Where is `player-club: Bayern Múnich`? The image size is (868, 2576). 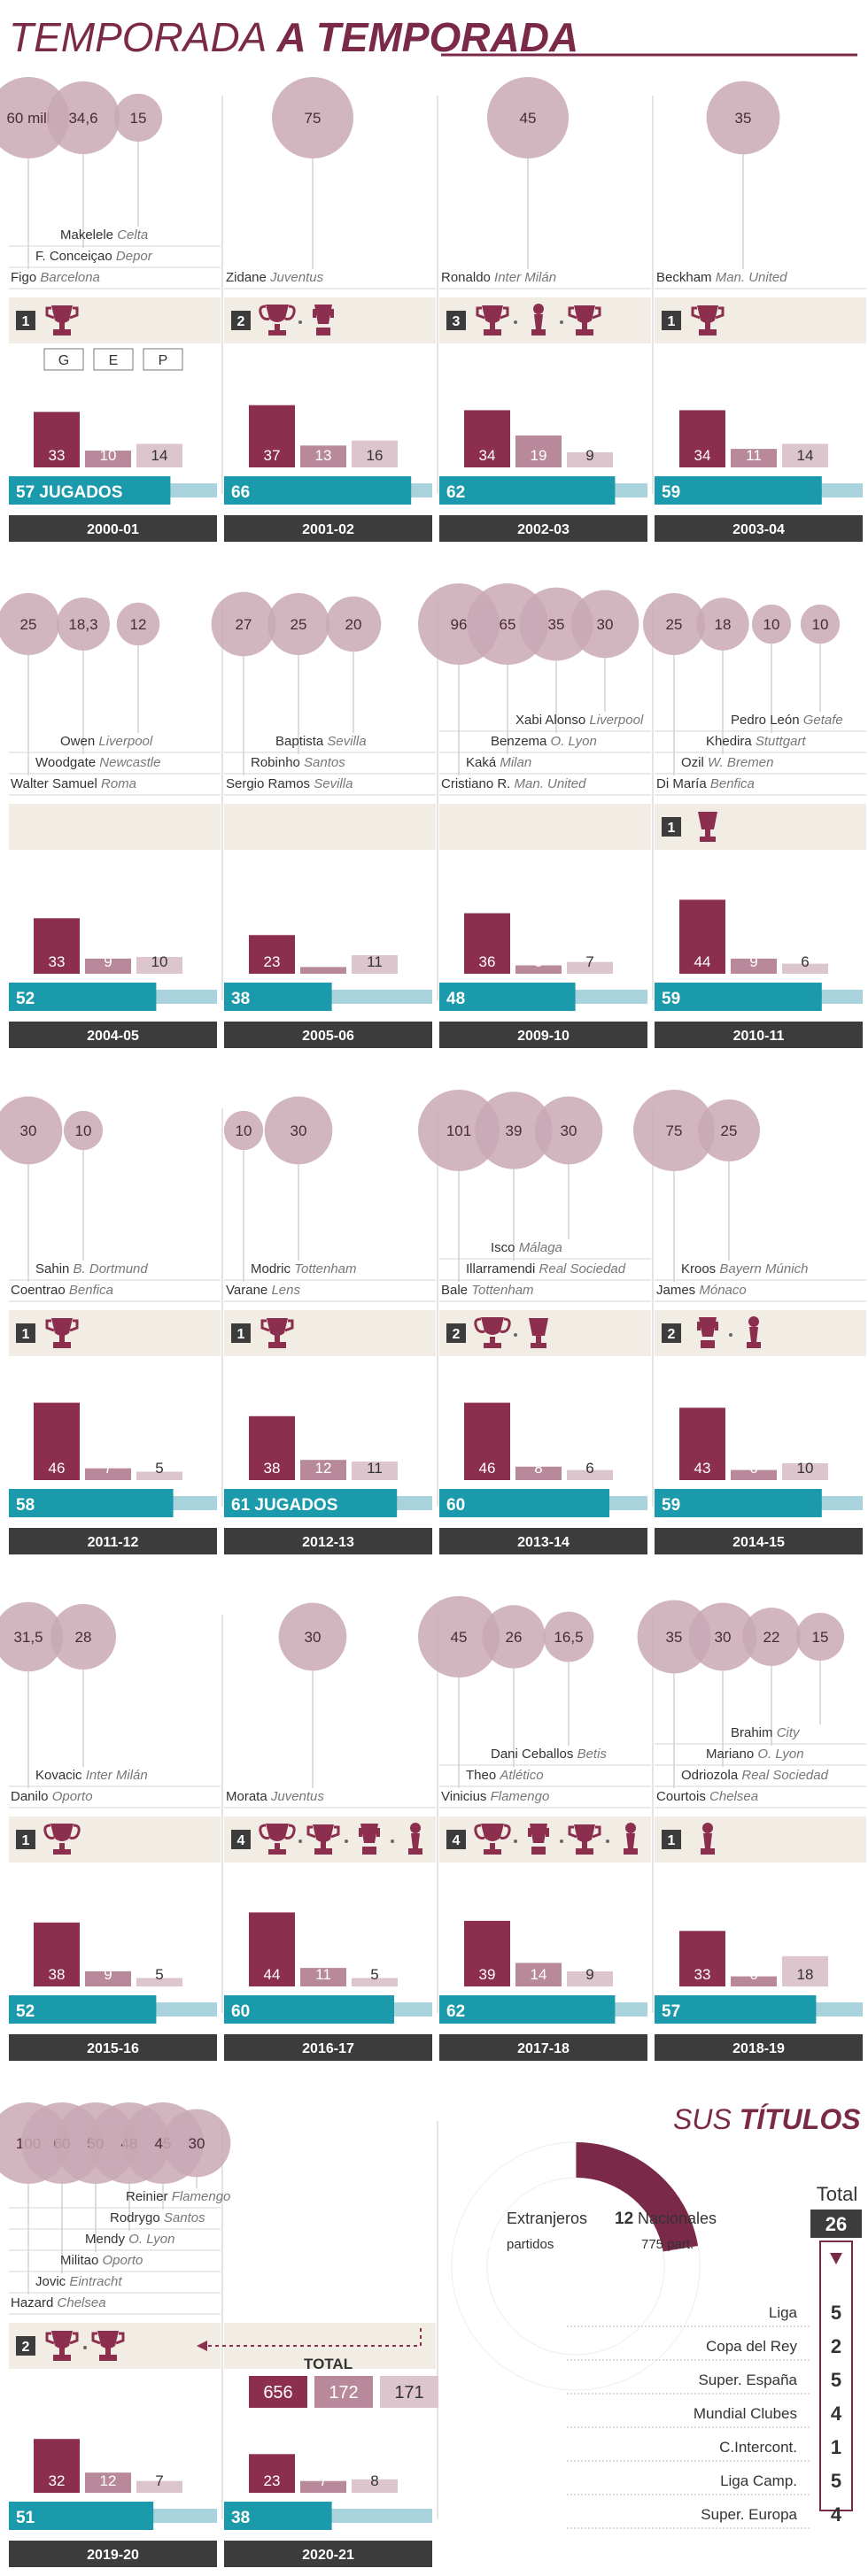
player-club: Bayern Múnich is located at coordinates (763, 1268).